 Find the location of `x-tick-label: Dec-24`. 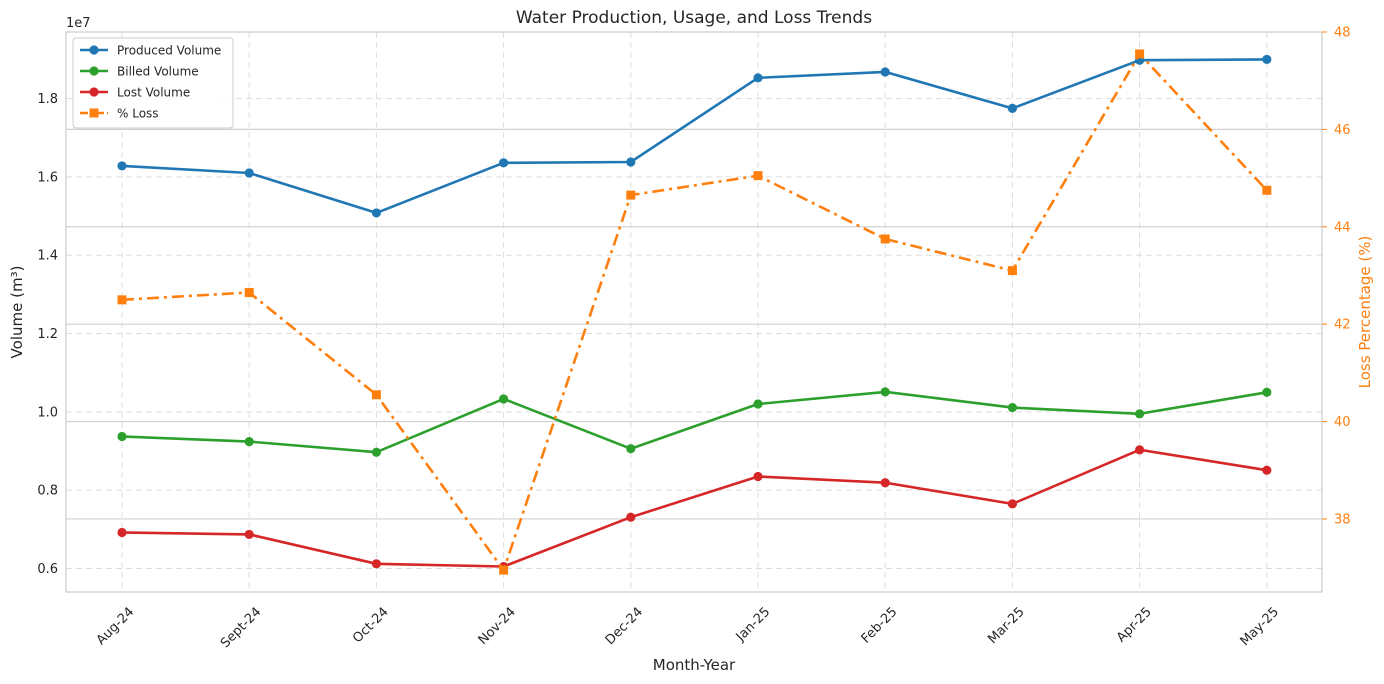

x-tick-label: Dec-24 is located at coordinates (624, 626).